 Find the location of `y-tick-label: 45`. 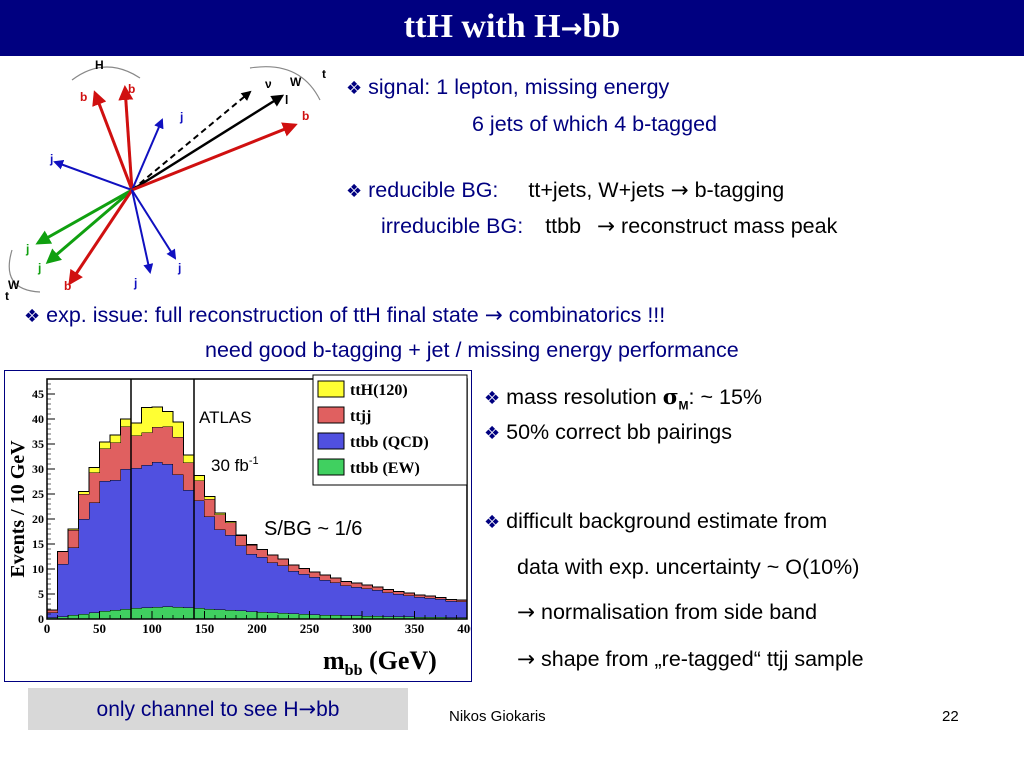

y-tick-label: 45 is located at coordinates (38, 394).